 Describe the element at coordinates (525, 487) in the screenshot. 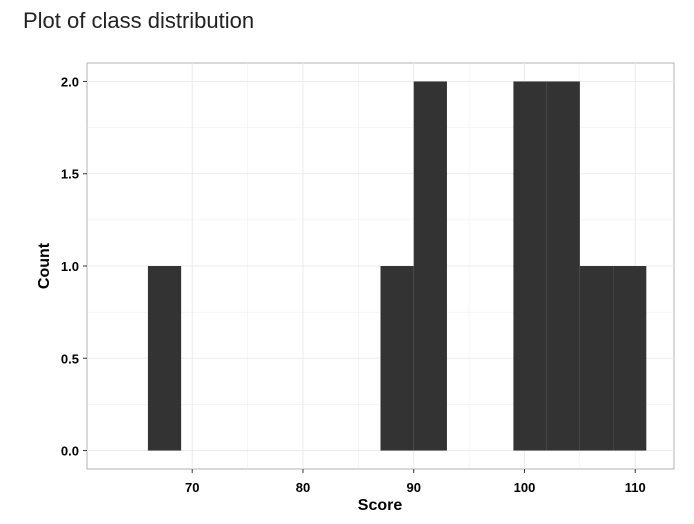

I see `x-tick-label: 100` at that location.